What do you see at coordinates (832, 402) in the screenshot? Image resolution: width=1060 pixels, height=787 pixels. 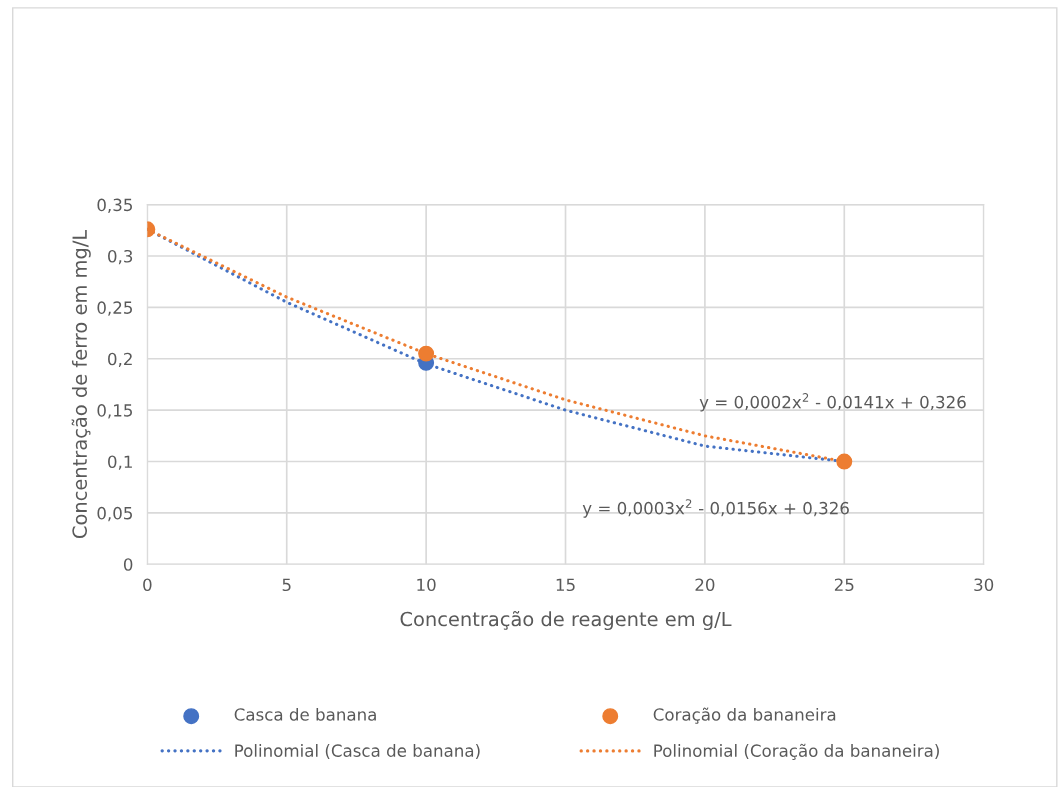 I see `annotation: y = 0,0002x$^{2}$ - 0,0141x + 0,326` at bounding box center [832, 402].